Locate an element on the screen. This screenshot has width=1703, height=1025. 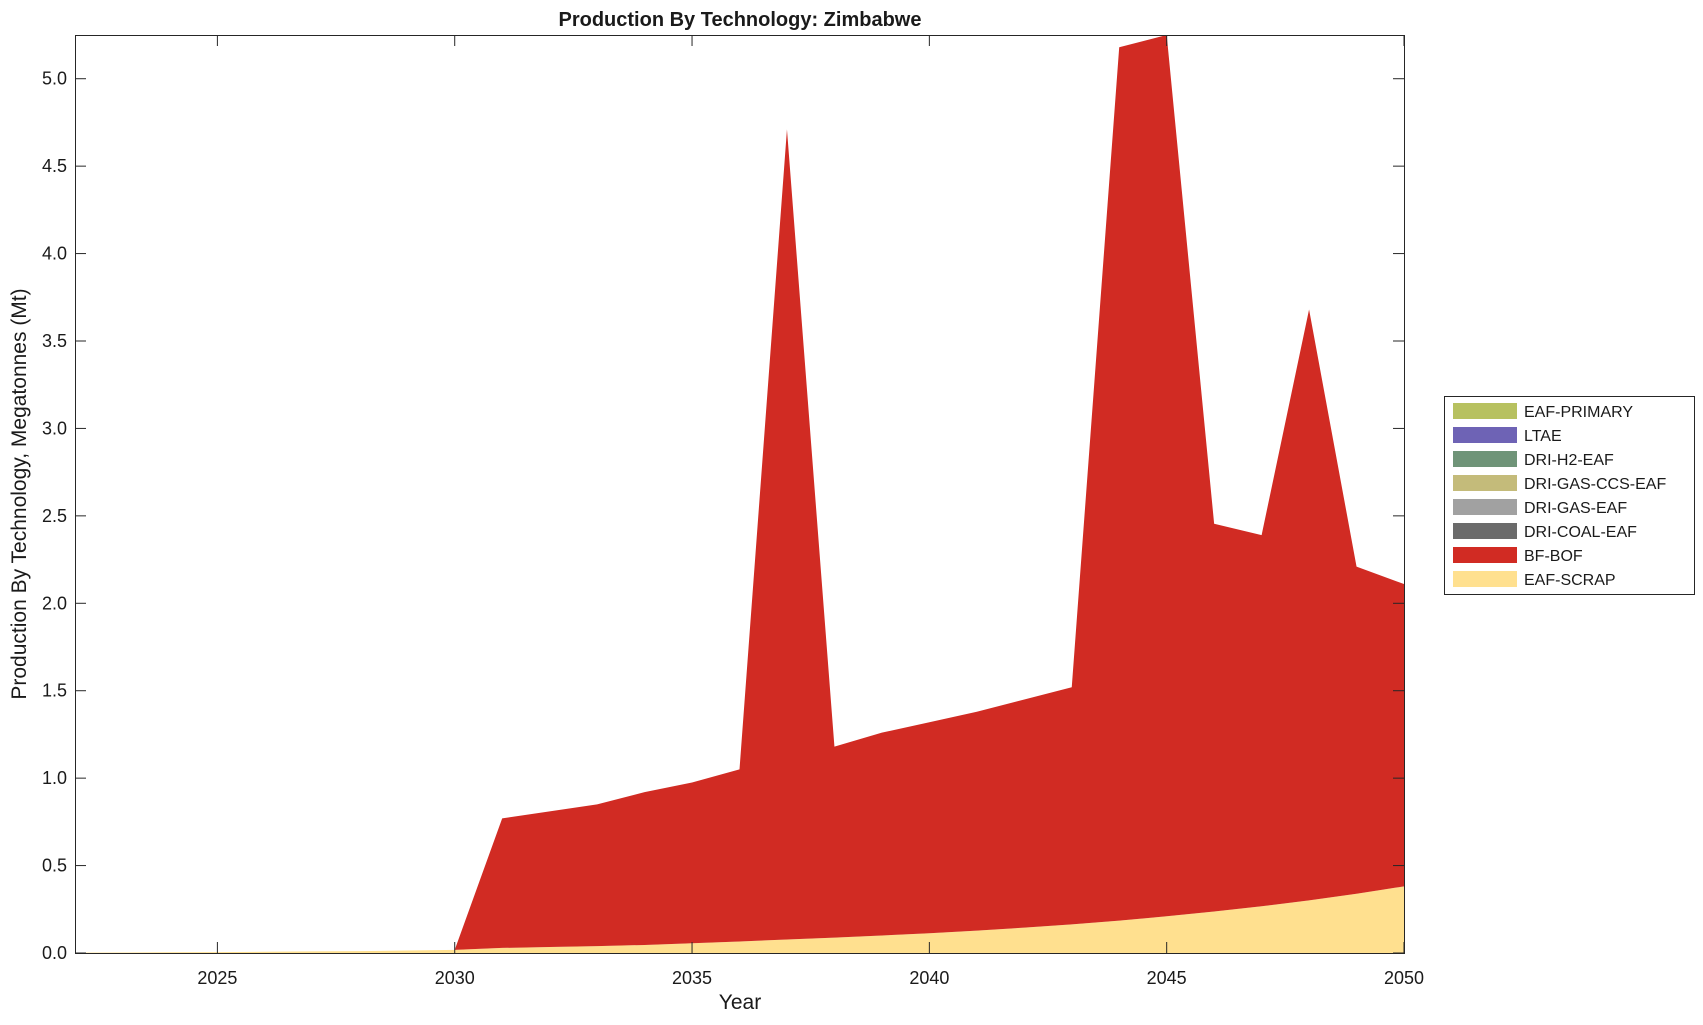
legend-label: EAF-SCRAP is located at coordinates (1570, 580).